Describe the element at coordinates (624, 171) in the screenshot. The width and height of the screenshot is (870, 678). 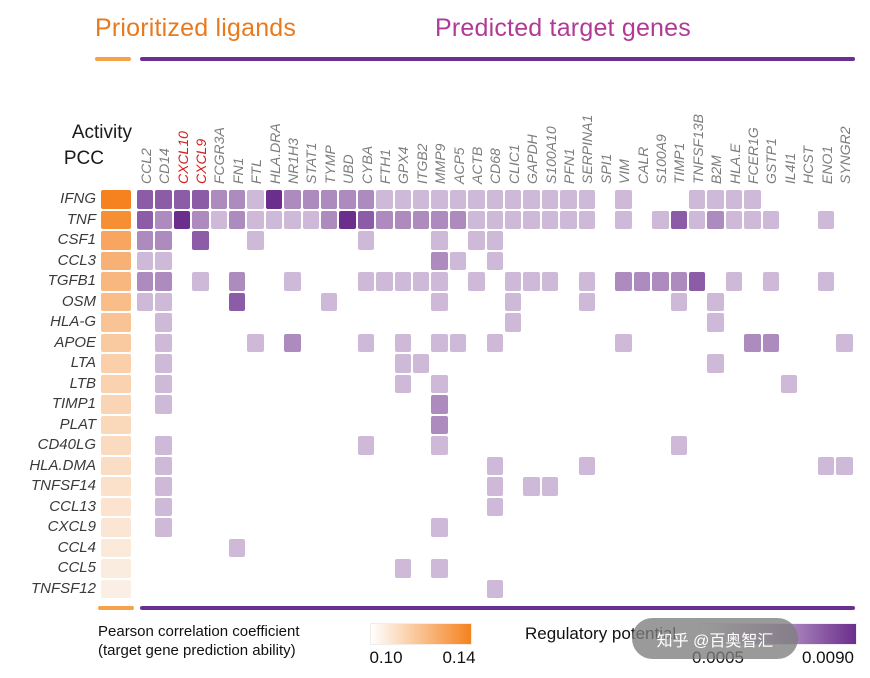
I see `column-label: VIM` at that location.